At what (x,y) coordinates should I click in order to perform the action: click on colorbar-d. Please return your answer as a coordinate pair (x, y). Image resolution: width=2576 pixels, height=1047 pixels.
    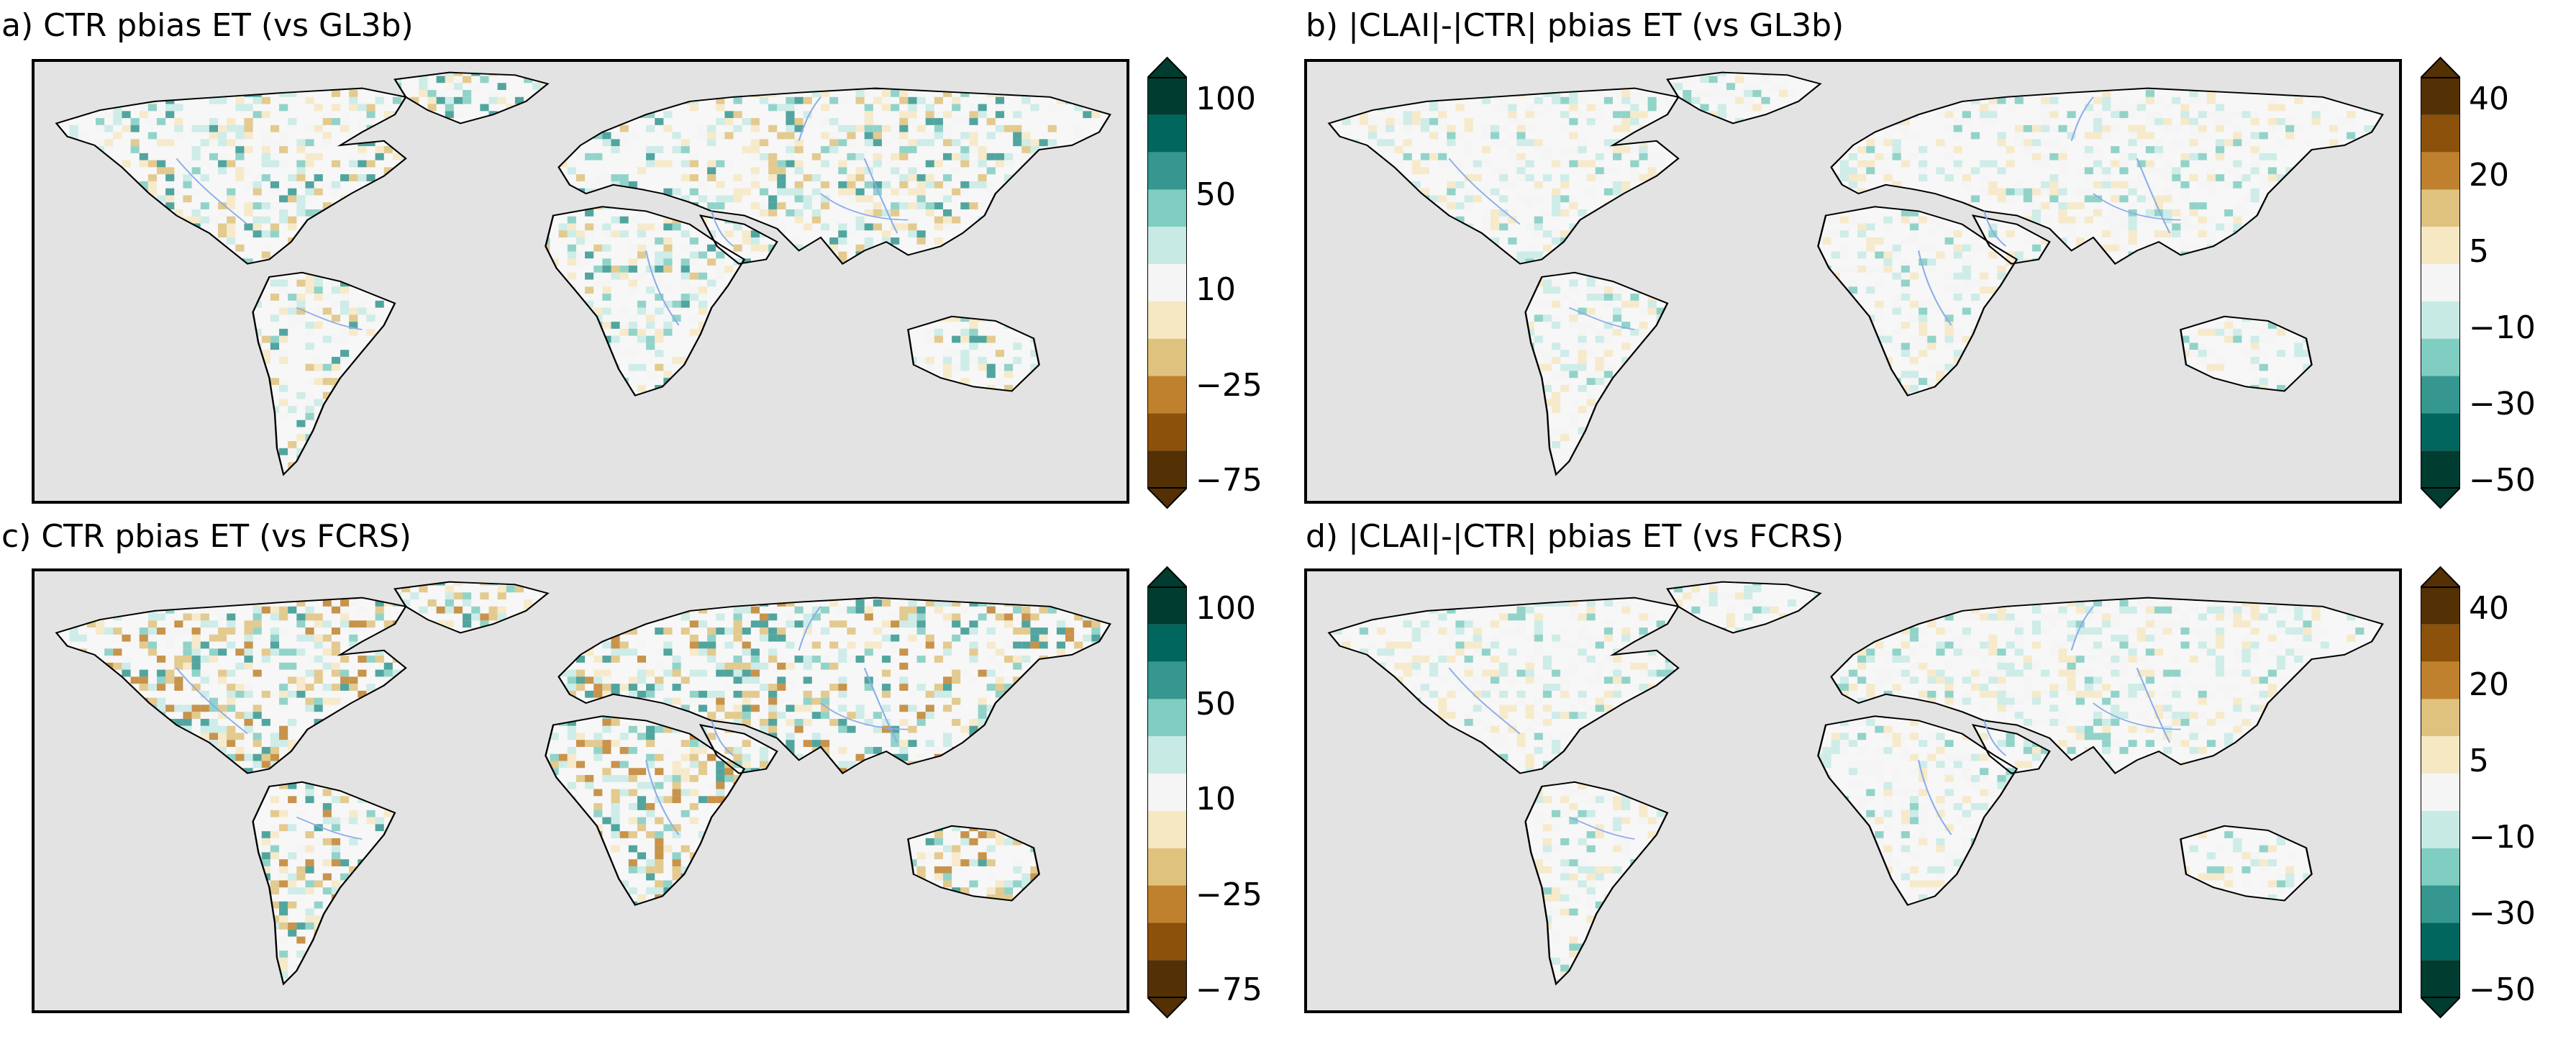
    Looking at the image, I should click on (2440, 792).